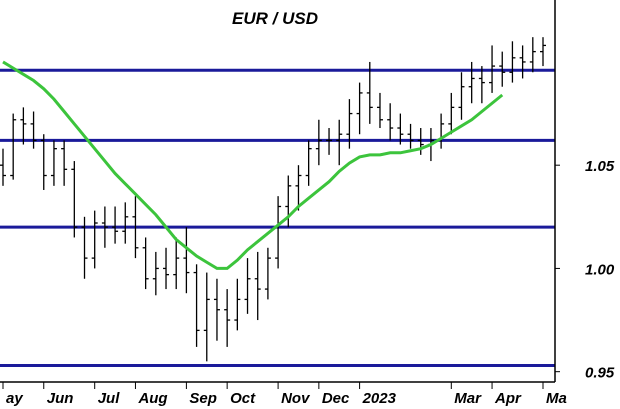  What do you see at coordinates (296, 398) in the screenshot?
I see `x-tick-label: Nov` at bounding box center [296, 398].